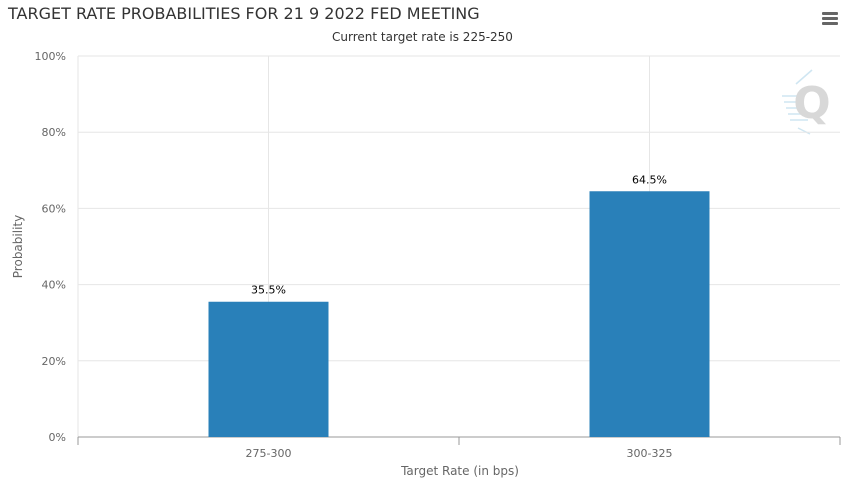 This screenshot has height=482, width=845. I want to click on y-tick-label: 0%, so click(57, 437).